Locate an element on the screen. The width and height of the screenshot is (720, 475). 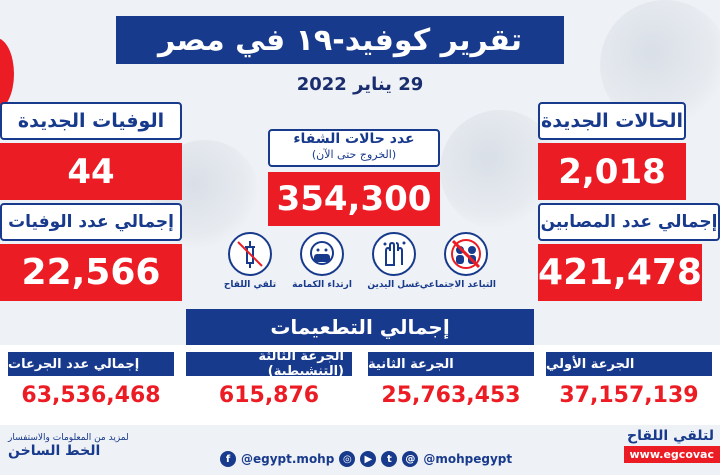
hotline-text: الخط الساخن is located at coordinates (54, 451).